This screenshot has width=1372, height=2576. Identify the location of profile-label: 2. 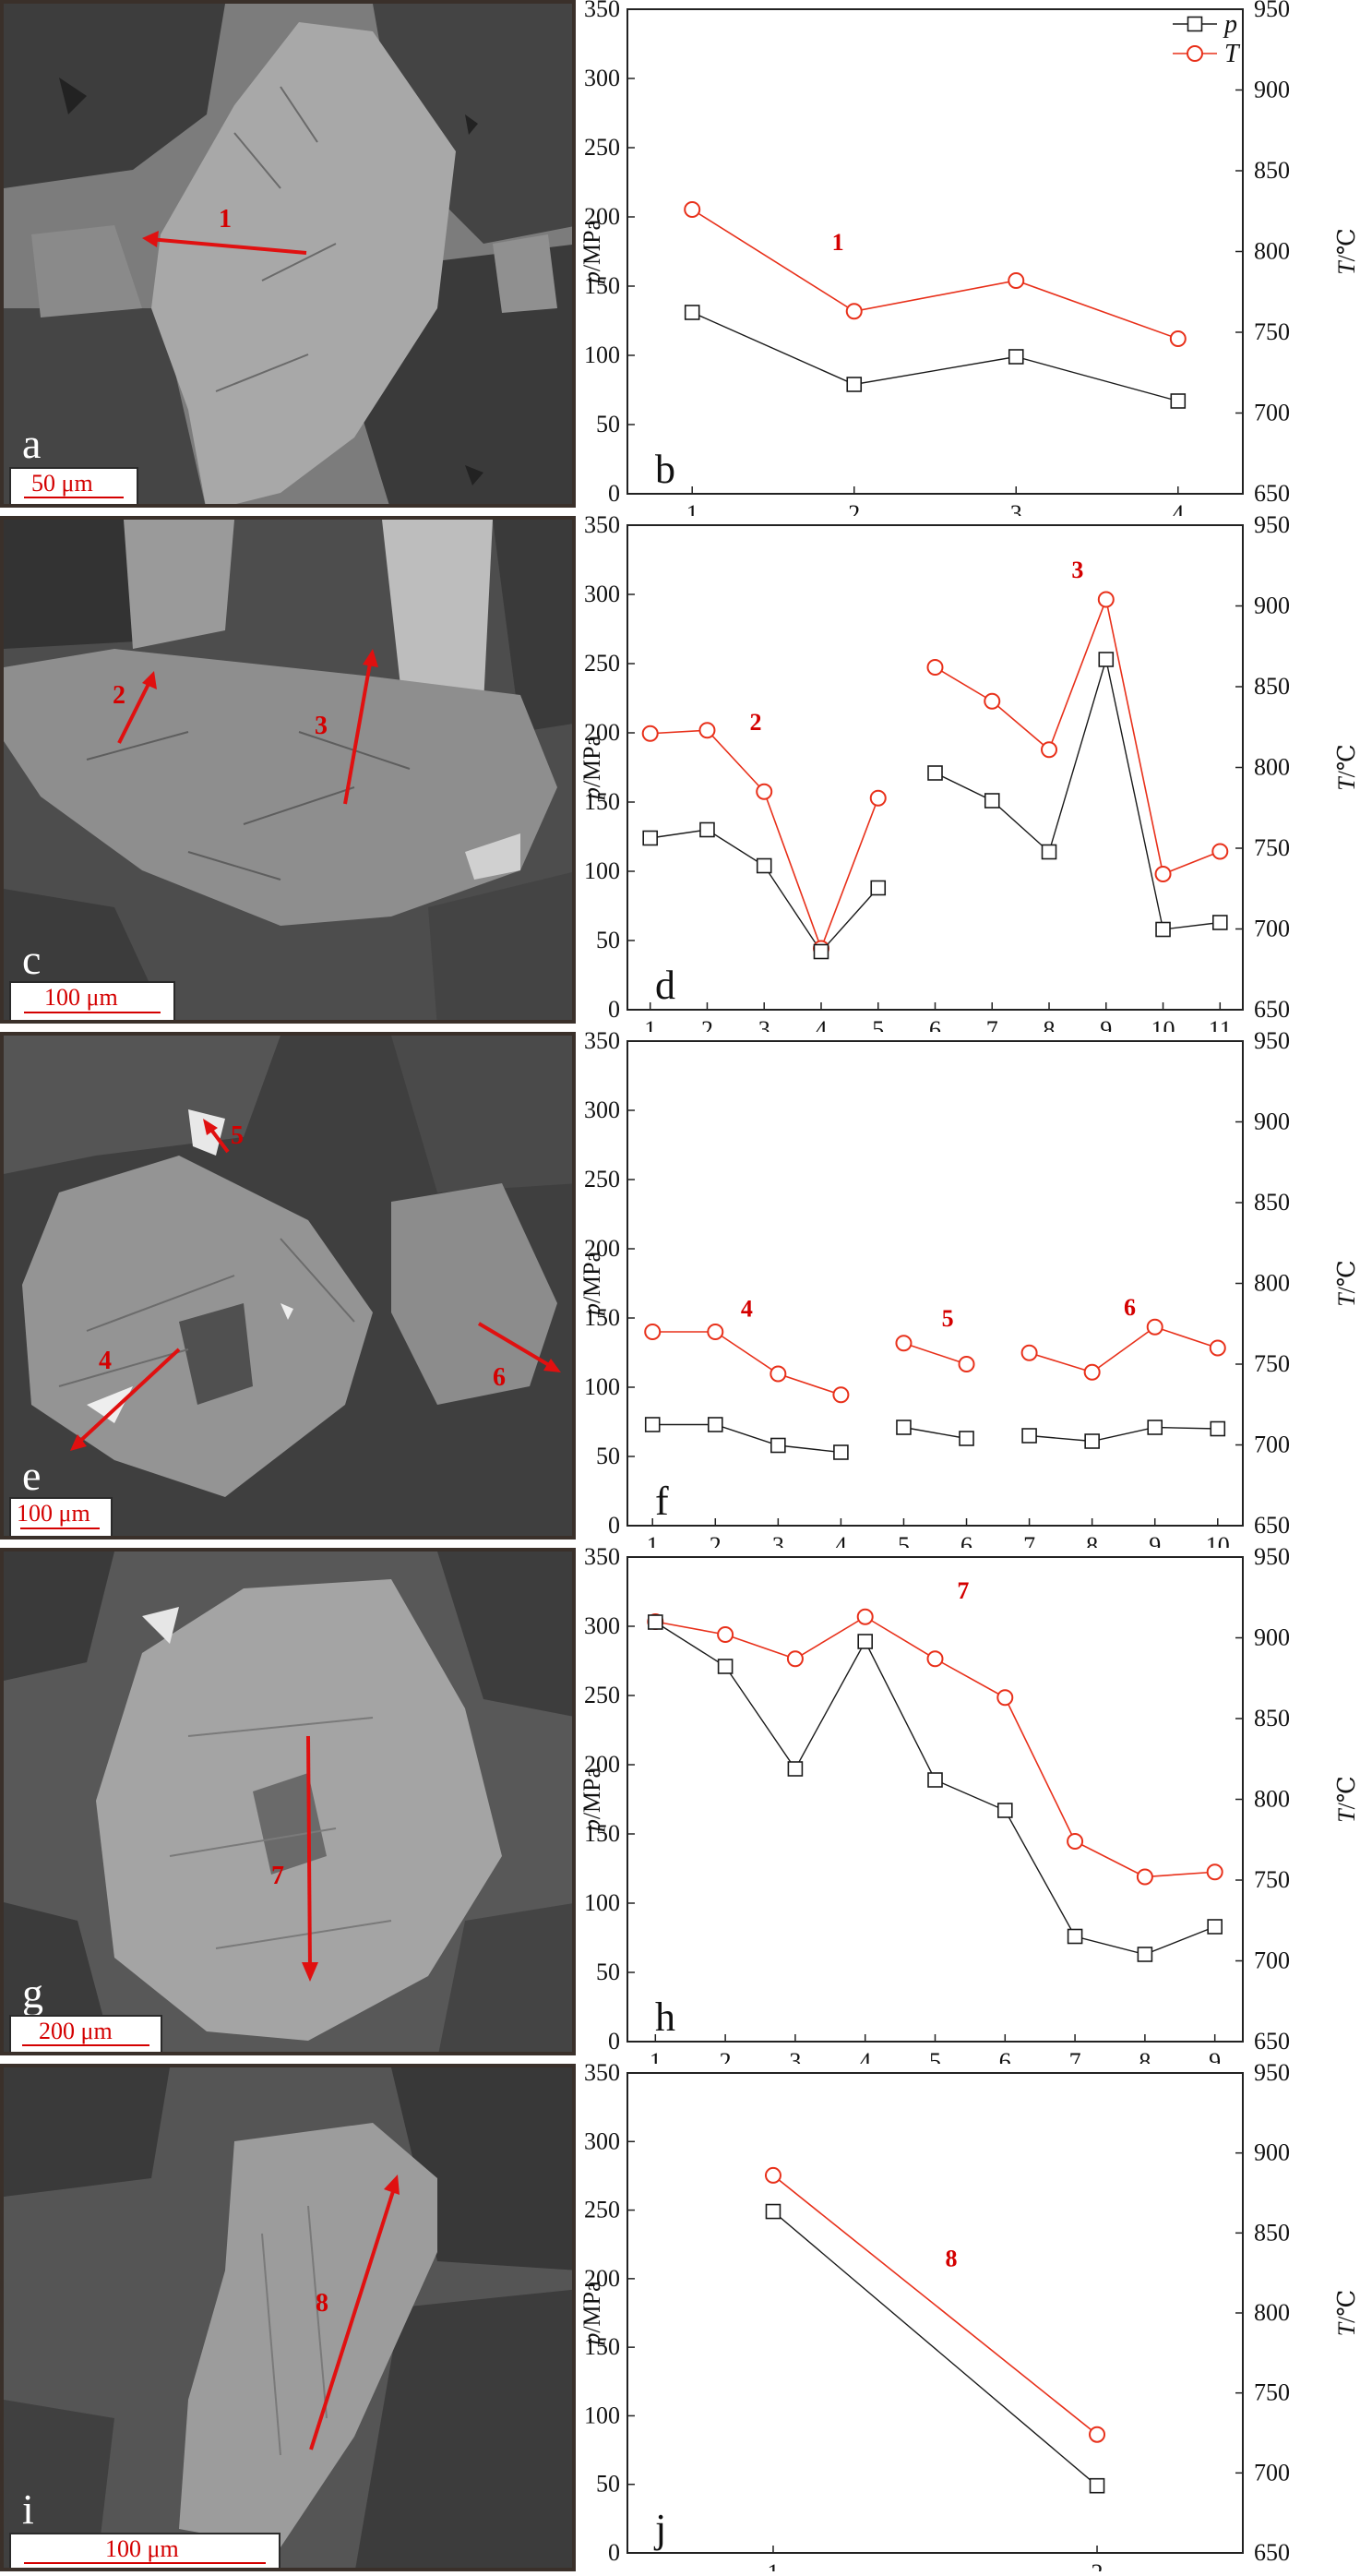
(119, 696).